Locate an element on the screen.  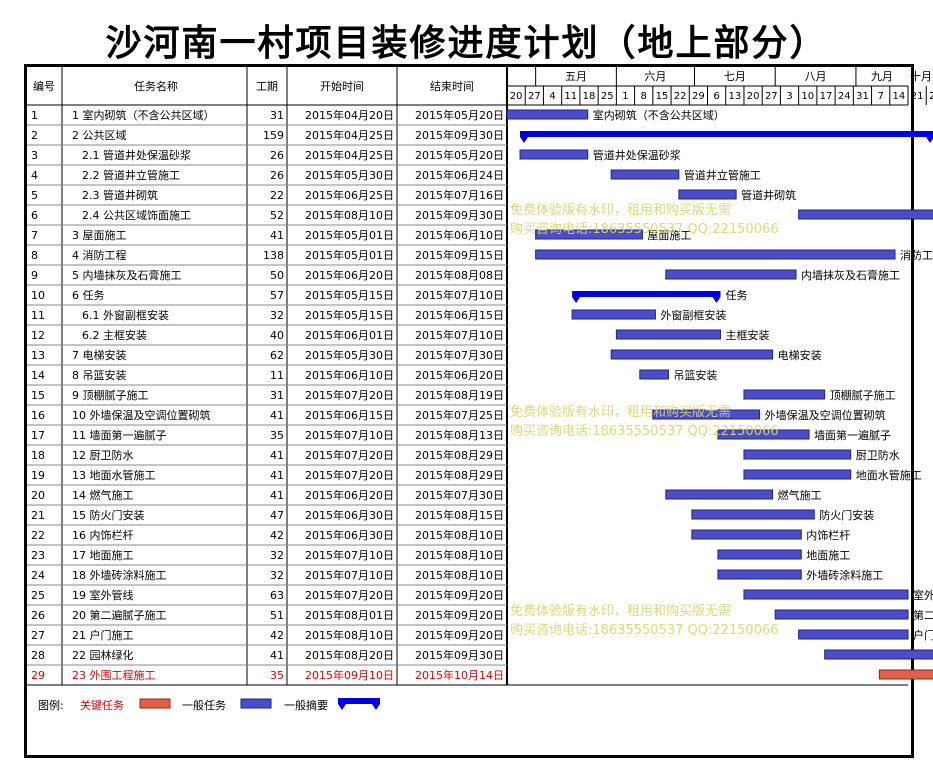
row-duration: 62 is located at coordinates (277, 355).